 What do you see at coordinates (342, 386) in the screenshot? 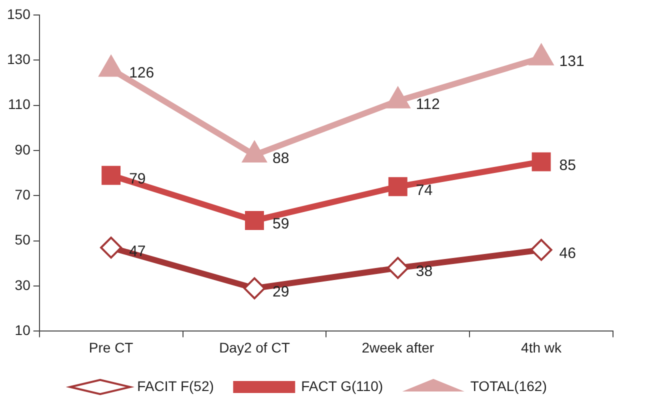
I see `legend-label: FACT G(110)` at bounding box center [342, 386].